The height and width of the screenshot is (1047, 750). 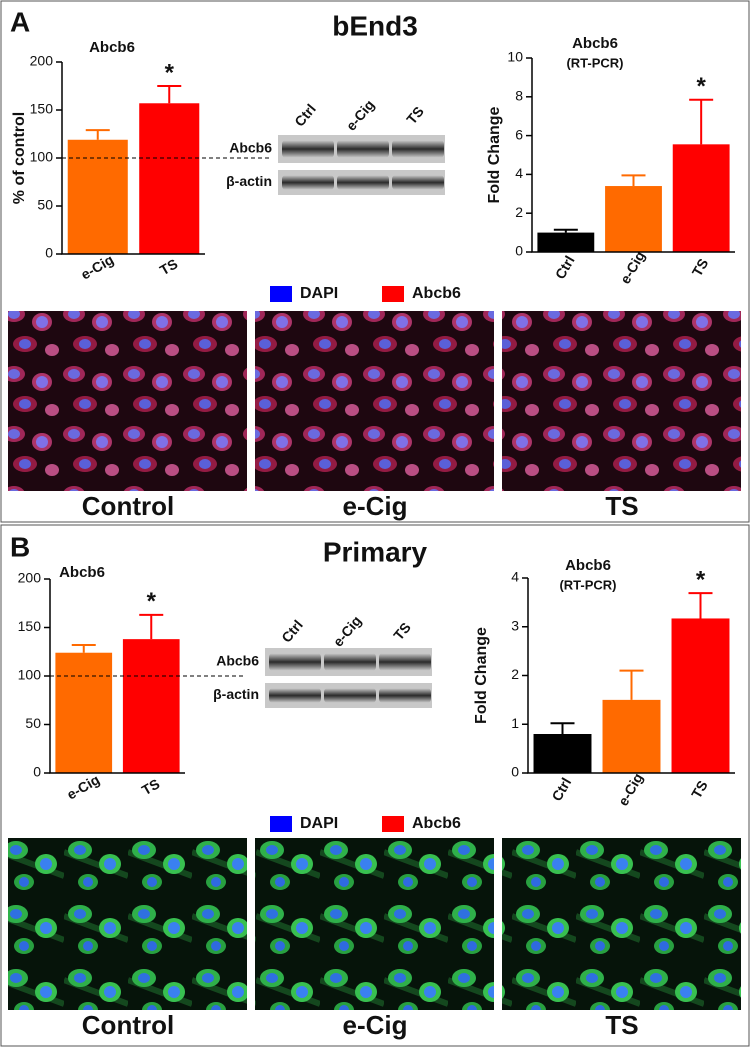 I want to click on panel-label: A, so click(x=20, y=21).